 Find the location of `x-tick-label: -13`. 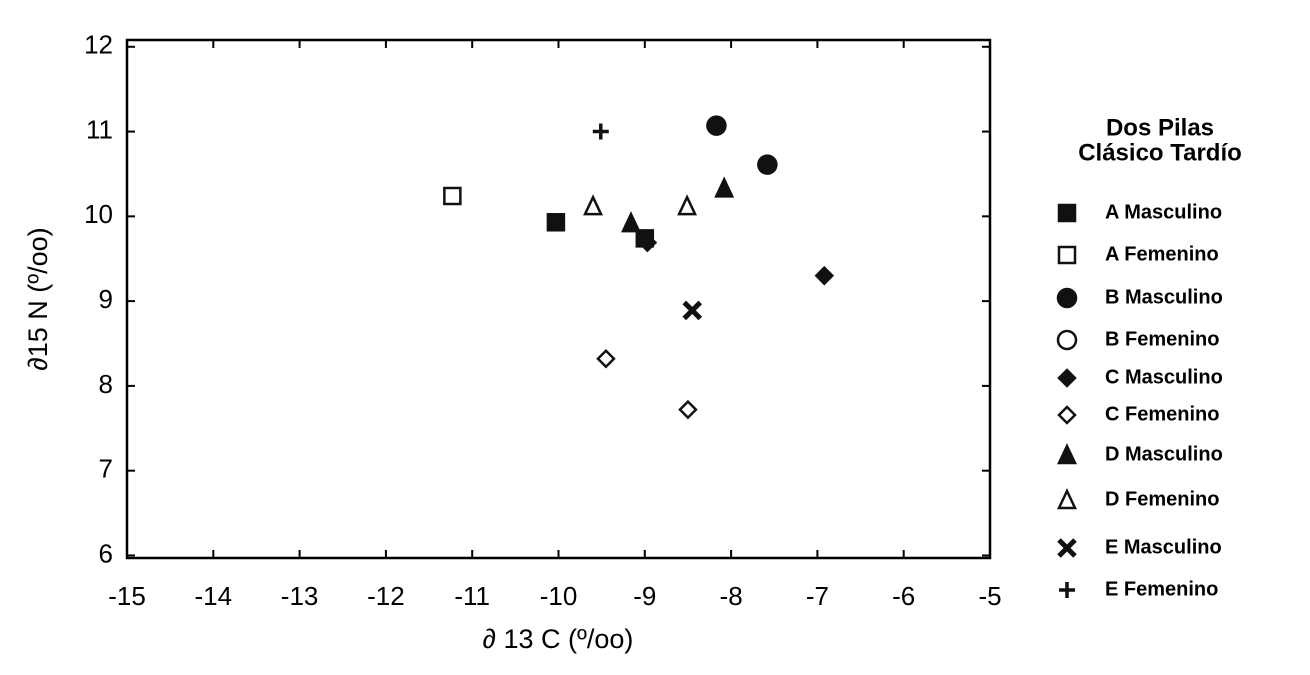

x-tick-label: -13 is located at coordinates (300, 596).